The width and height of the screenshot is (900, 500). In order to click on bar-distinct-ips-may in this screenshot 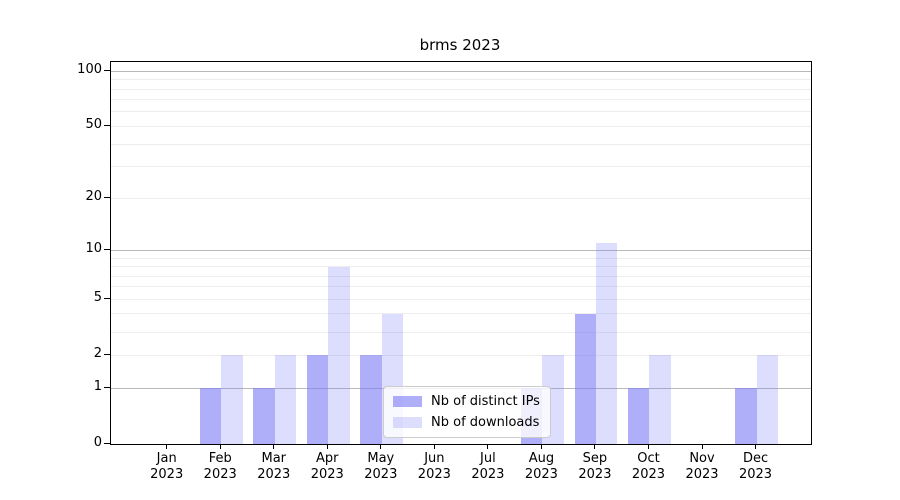, I will do `click(371, 399)`.